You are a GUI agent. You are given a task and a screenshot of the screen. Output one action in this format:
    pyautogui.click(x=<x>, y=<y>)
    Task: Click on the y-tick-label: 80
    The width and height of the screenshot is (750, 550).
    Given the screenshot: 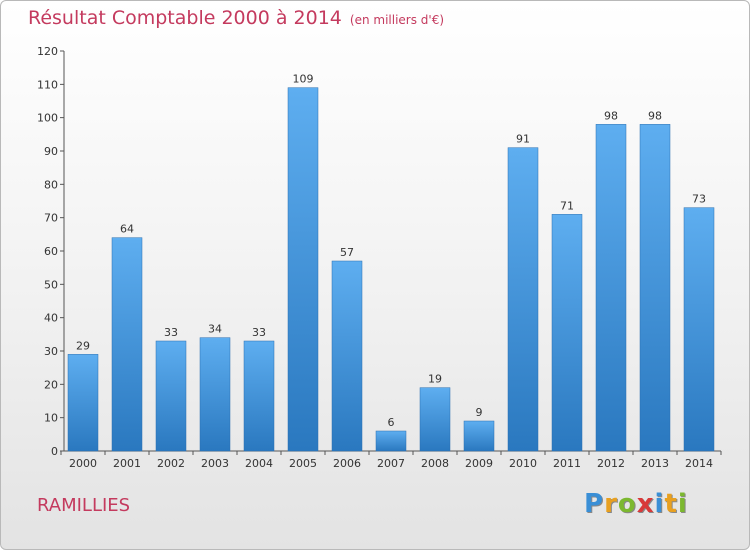 What is the action you would take?
    pyautogui.click(x=51, y=184)
    